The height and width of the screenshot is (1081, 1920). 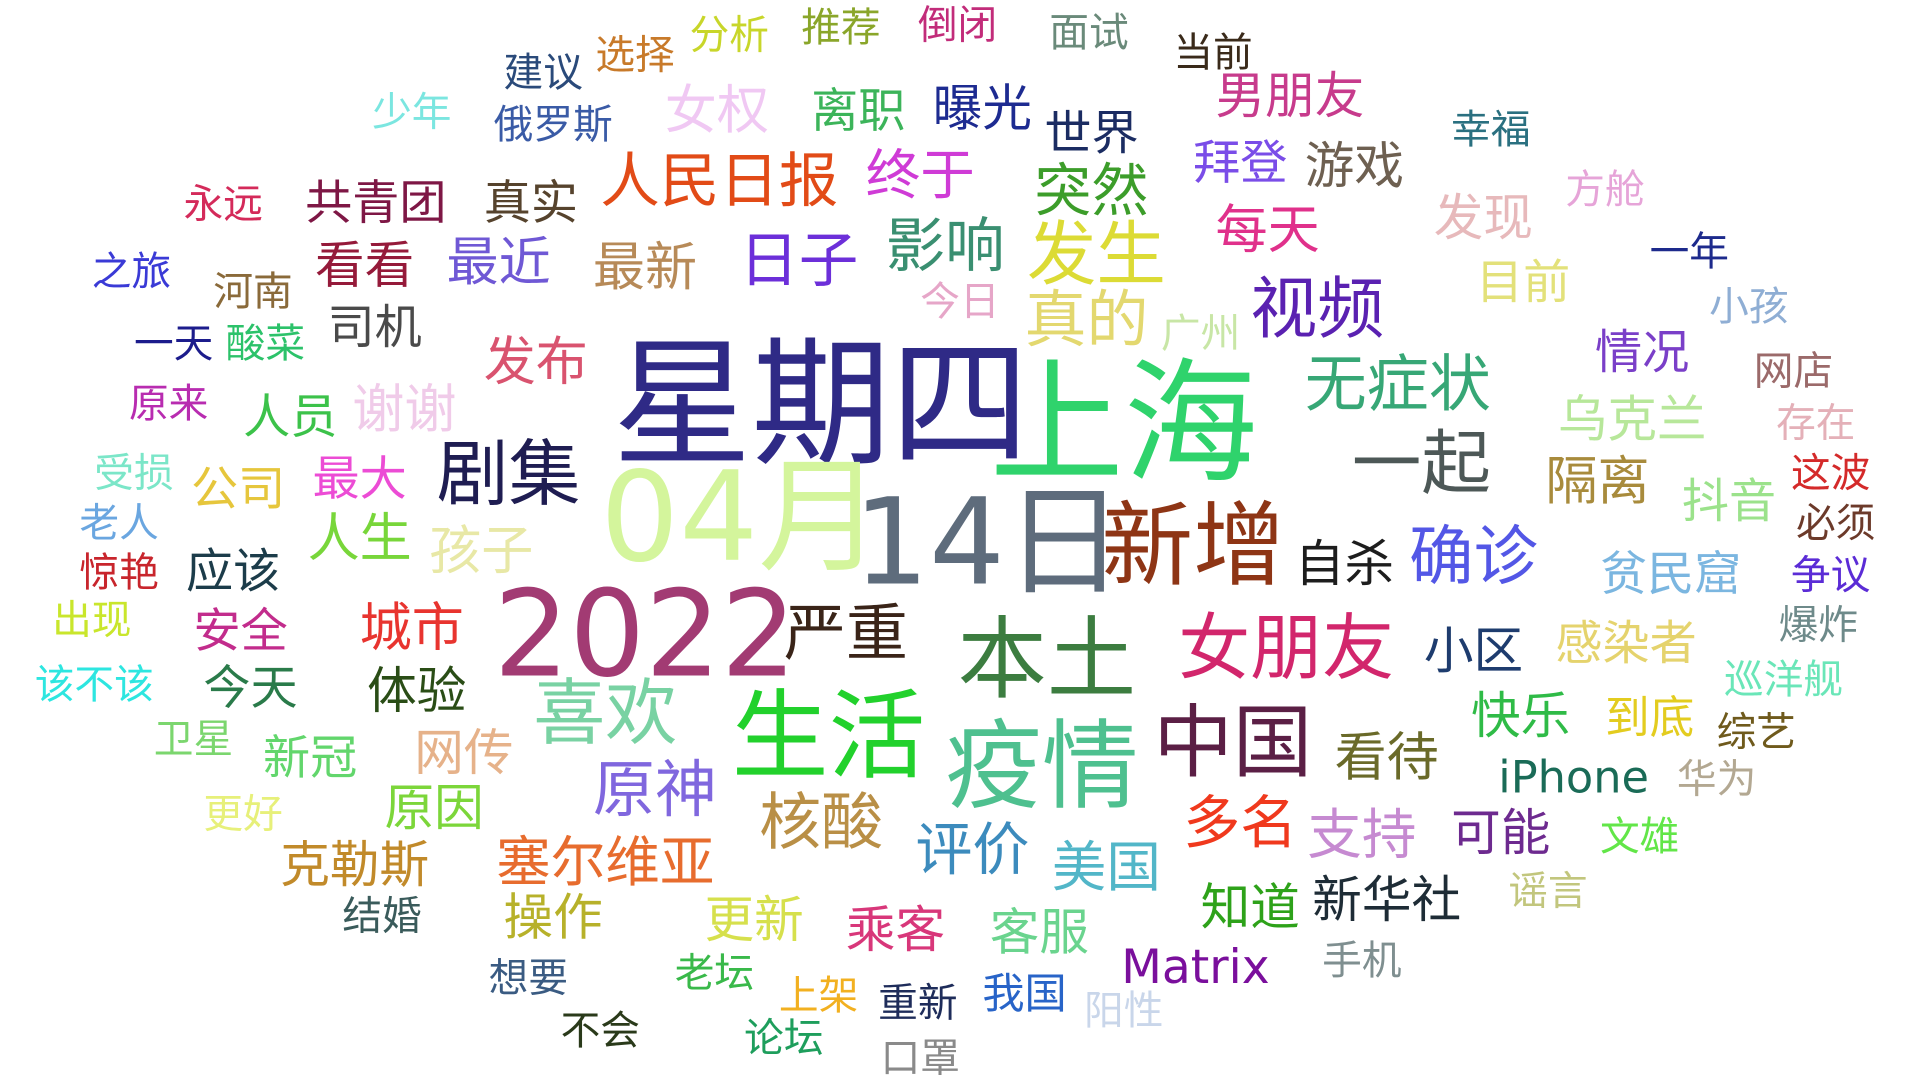 What do you see at coordinates (988, 542) in the screenshot?
I see `word: 14日` at bounding box center [988, 542].